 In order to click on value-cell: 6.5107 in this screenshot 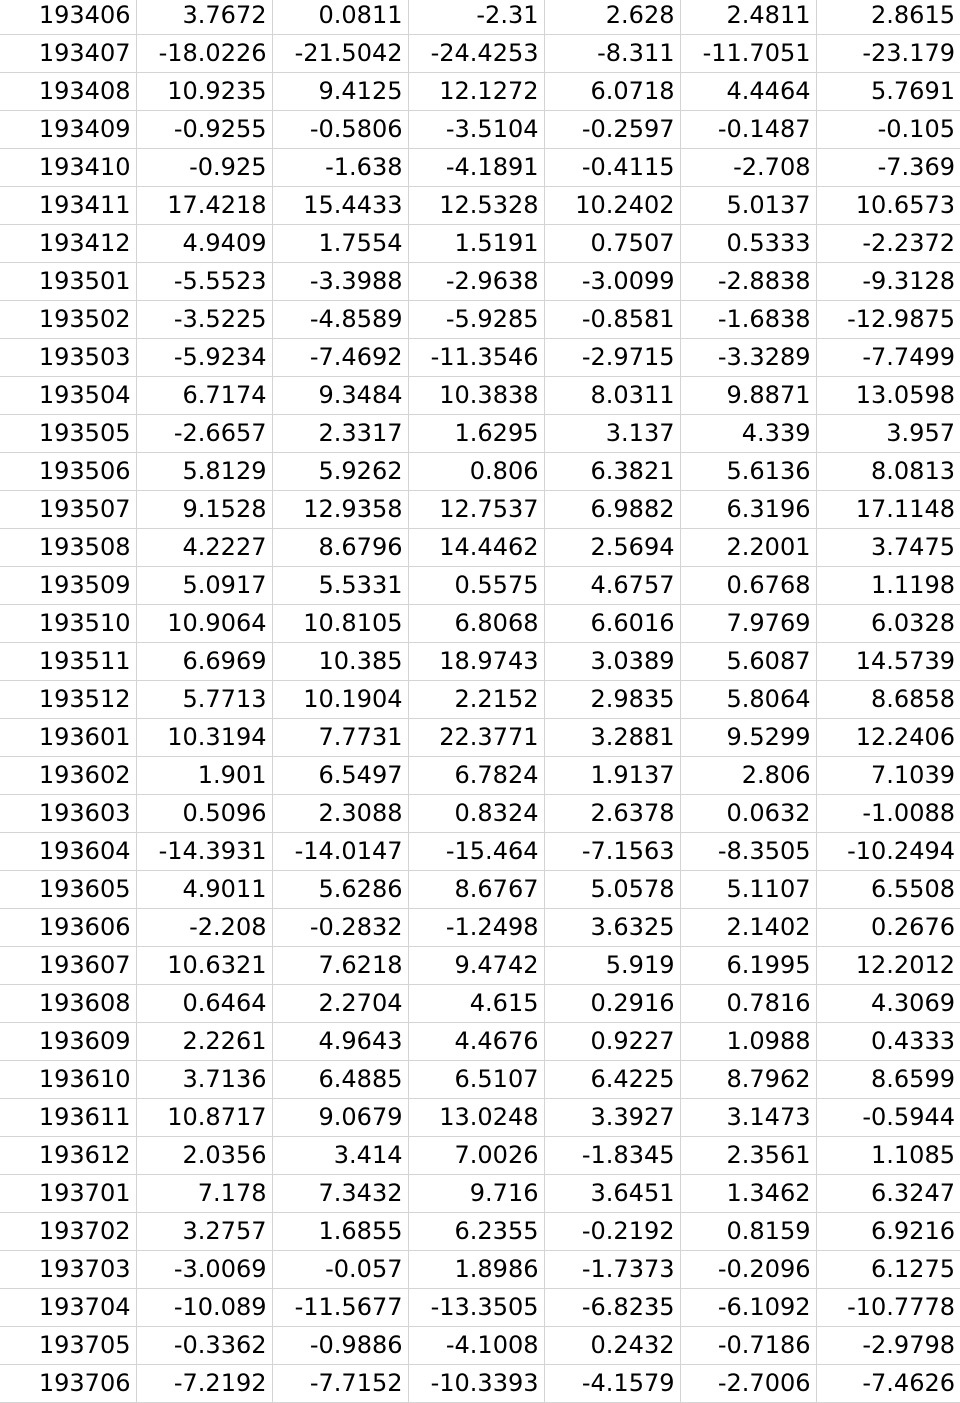, I will do `click(476, 1079)`.